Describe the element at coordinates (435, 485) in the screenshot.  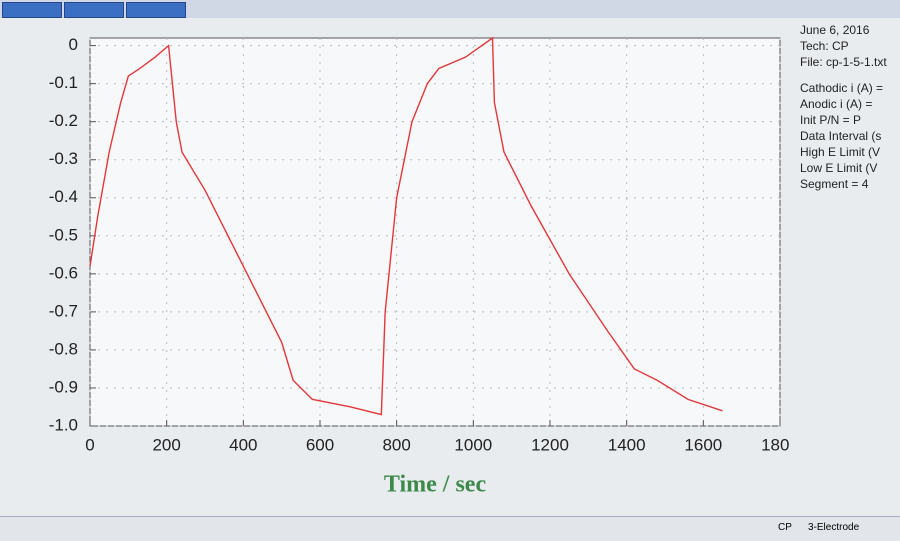
I see `x-axis-label: Time / sec` at that location.